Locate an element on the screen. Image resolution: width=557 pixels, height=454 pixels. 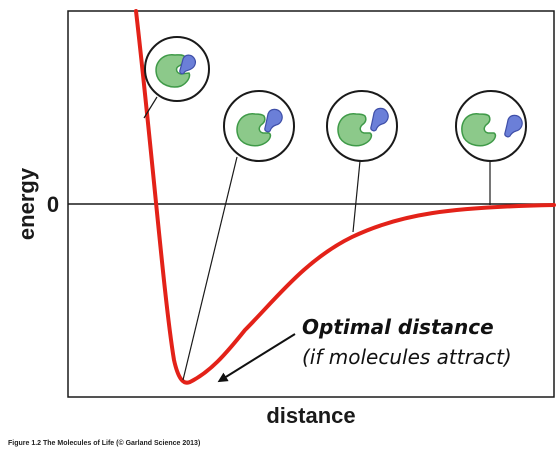
y-tick-label-0: 0 is located at coordinates (53, 204).